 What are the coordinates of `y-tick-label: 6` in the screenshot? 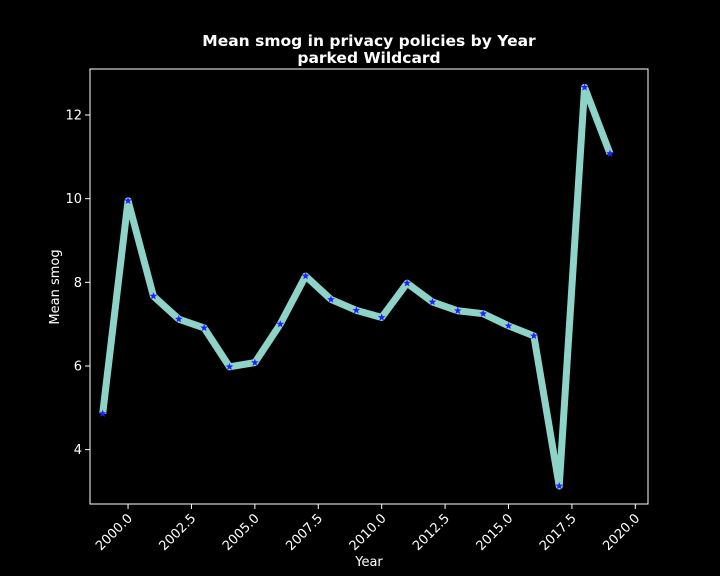 It's located at (78, 366).